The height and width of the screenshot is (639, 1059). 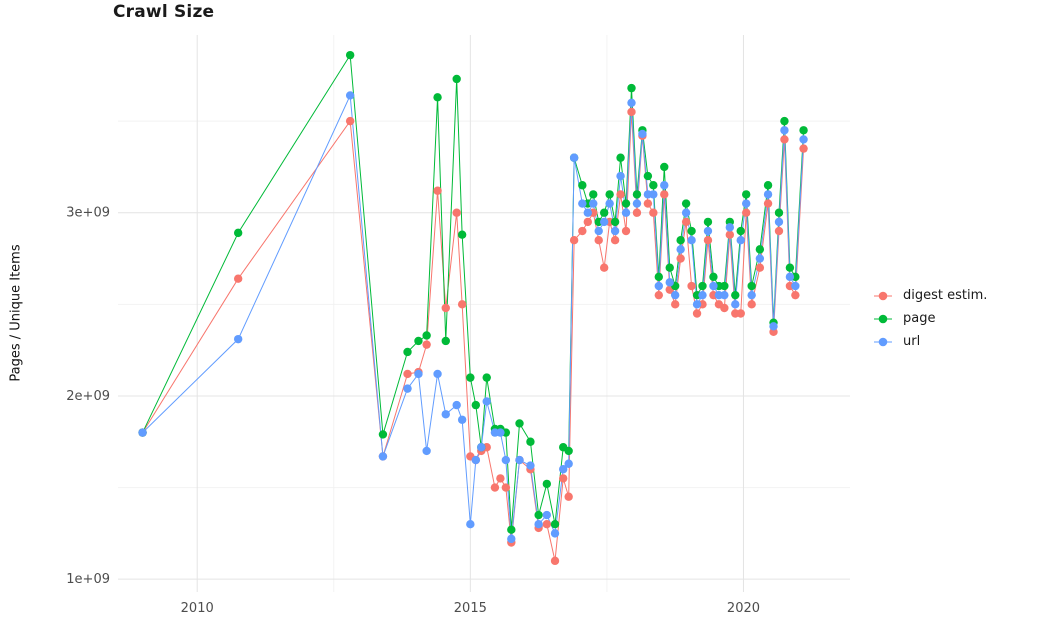 What do you see at coordinates (470, 608) in the screenshot?
I see `x-tick-label: 2015` at bounding box center [470, 608].